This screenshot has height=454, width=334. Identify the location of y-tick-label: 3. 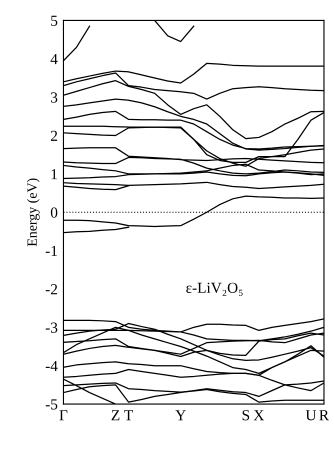
(54, 97).